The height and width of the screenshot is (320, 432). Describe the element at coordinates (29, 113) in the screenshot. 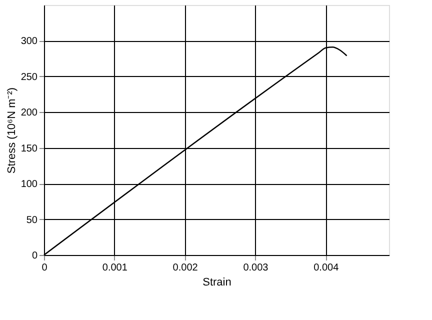

I see `y-tick-label: 200` at that location.